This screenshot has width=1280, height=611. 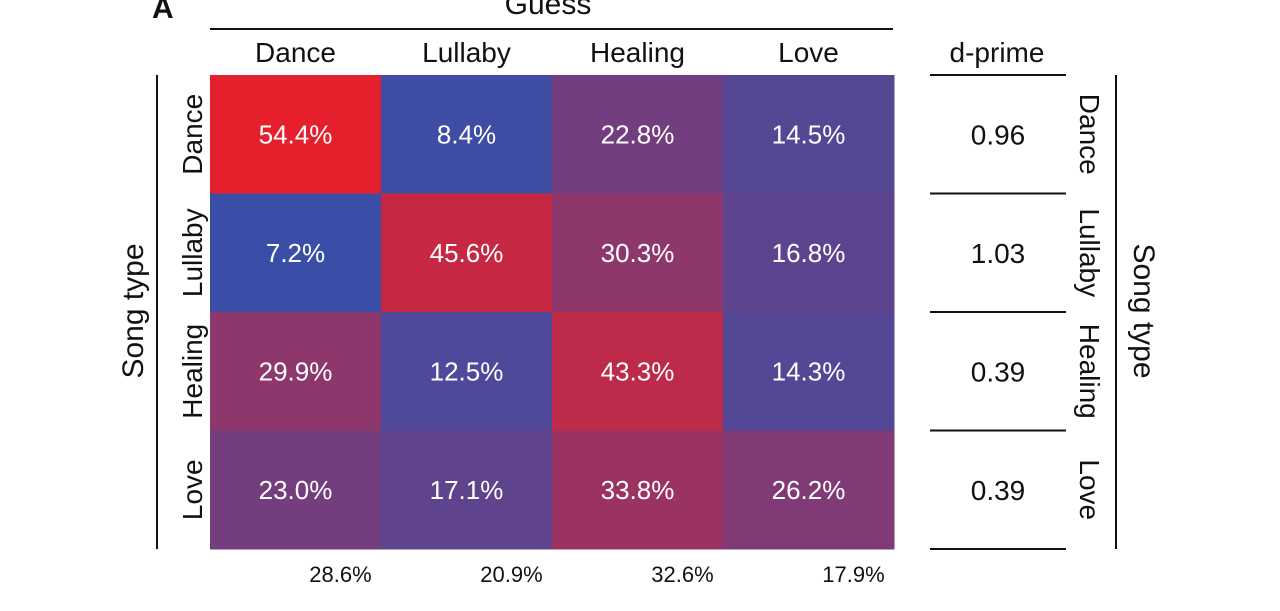 What do you see at coordinates (808, 52) in the screenshot?
I see `column-label-love: Love` at bounding box center [808, 52].